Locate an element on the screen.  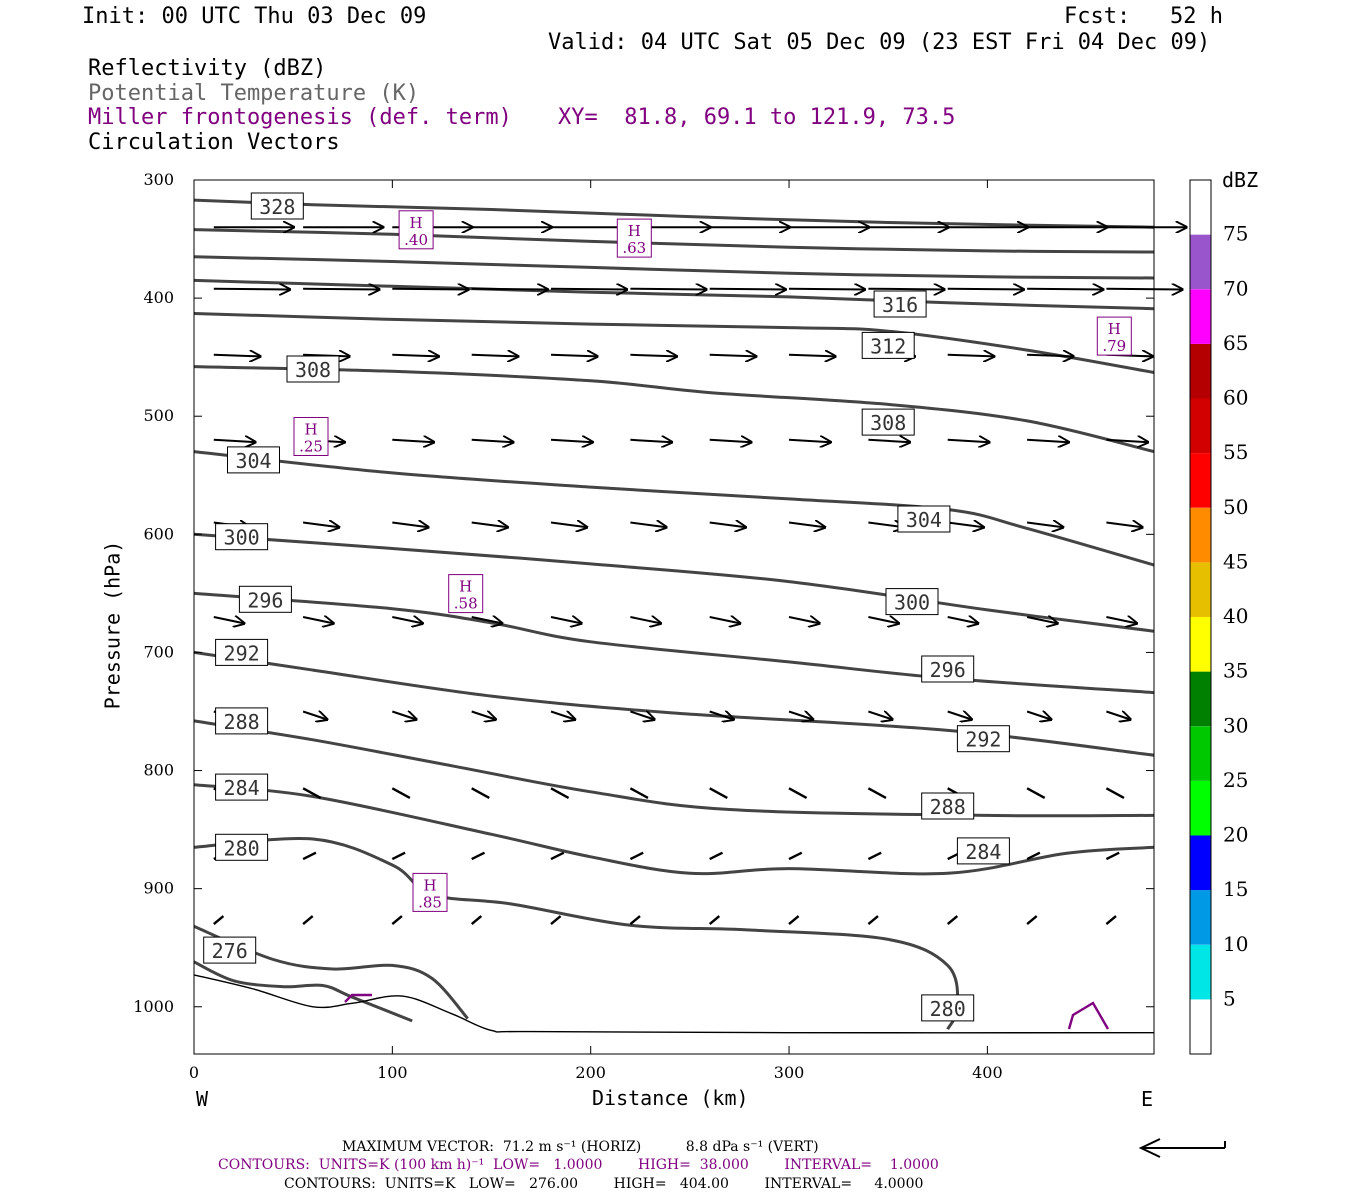
colorbar-level-label: 35 is located at coordinates (1235, 671).